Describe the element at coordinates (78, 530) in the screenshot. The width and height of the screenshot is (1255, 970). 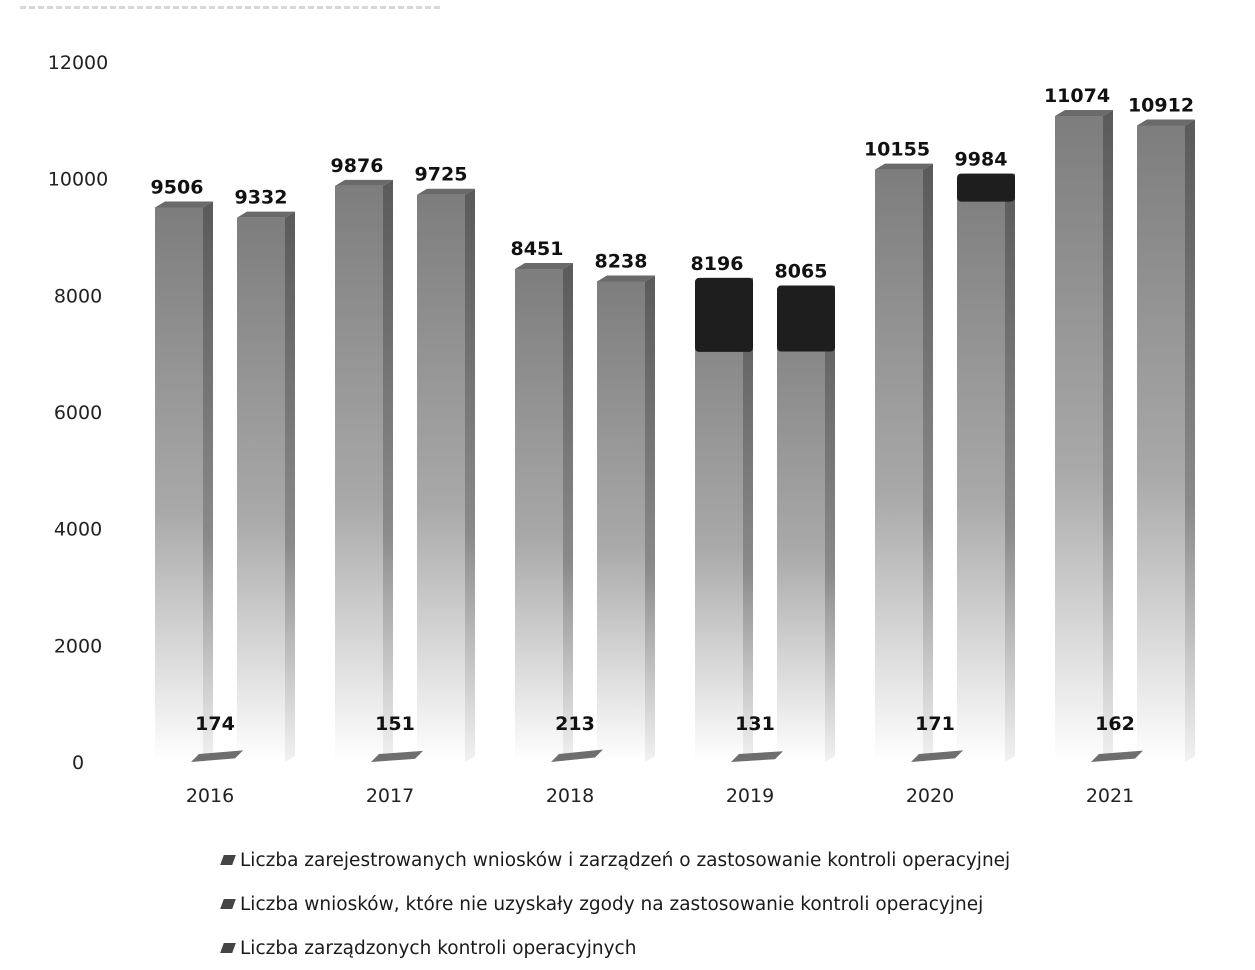
I see `y-tick-label: 4000` at that location.